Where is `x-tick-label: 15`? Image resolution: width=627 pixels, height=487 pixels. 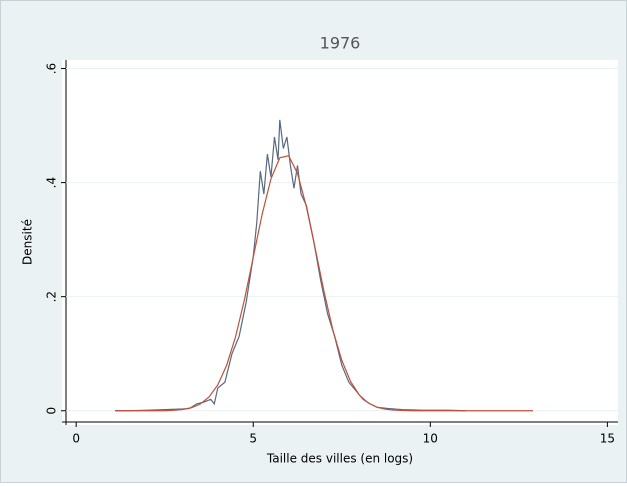
x-tick-label: 15 is located at coordinates (607, 439).